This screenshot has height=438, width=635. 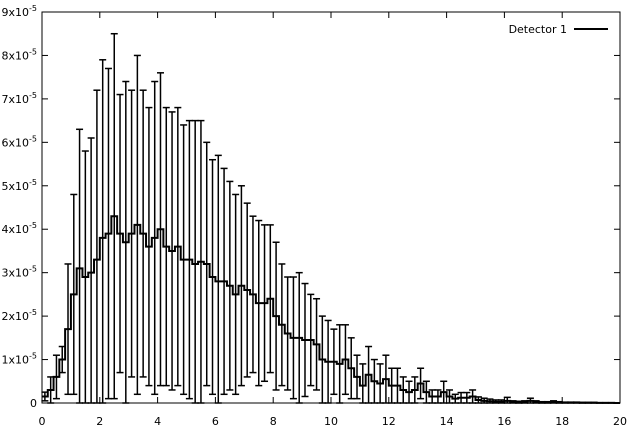 I want to click on y-tick-label: 1x10⁻⁵, so click(x=20, y=359).